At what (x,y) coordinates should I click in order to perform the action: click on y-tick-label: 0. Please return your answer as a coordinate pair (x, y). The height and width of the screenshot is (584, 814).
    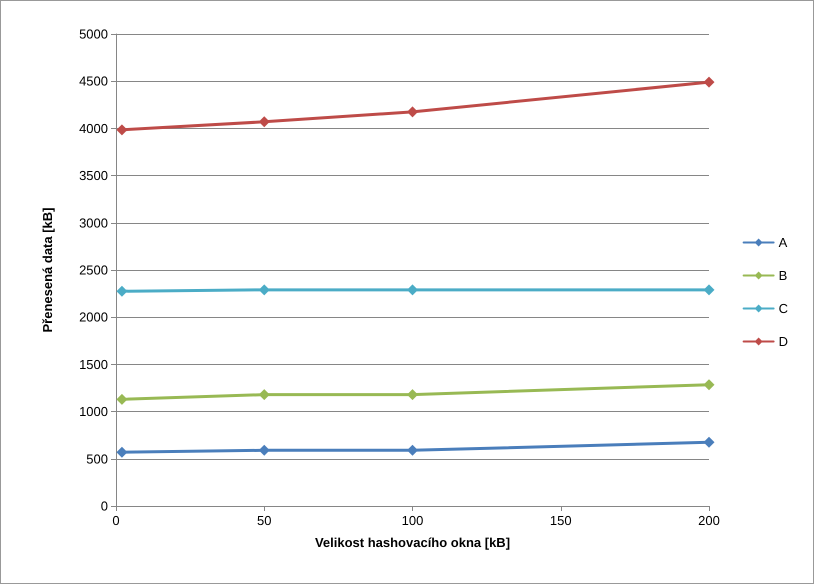
    Looking at the image, I should click on (104, 506).